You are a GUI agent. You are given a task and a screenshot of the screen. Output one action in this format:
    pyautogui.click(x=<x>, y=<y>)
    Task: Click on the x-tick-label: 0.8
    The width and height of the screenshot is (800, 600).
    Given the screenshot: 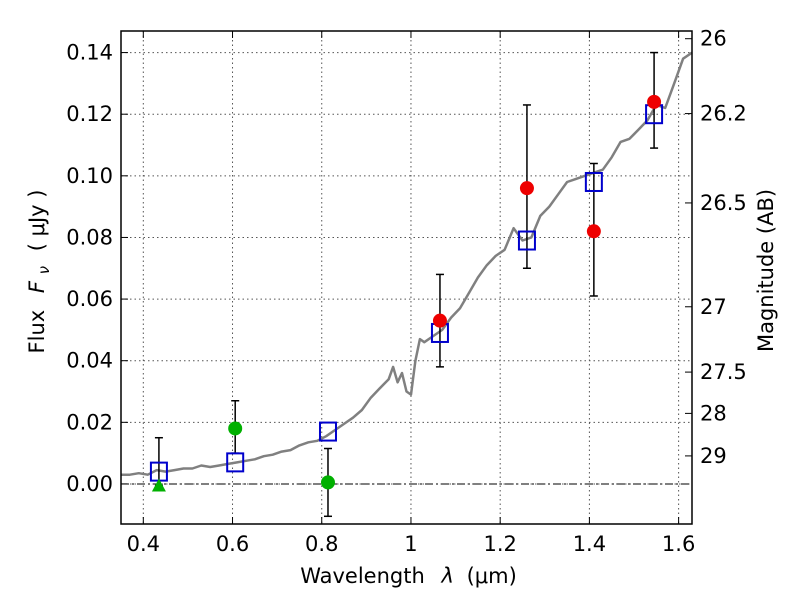 What is the action you would take?
    pyautogui.click(x=321, y=544)
    